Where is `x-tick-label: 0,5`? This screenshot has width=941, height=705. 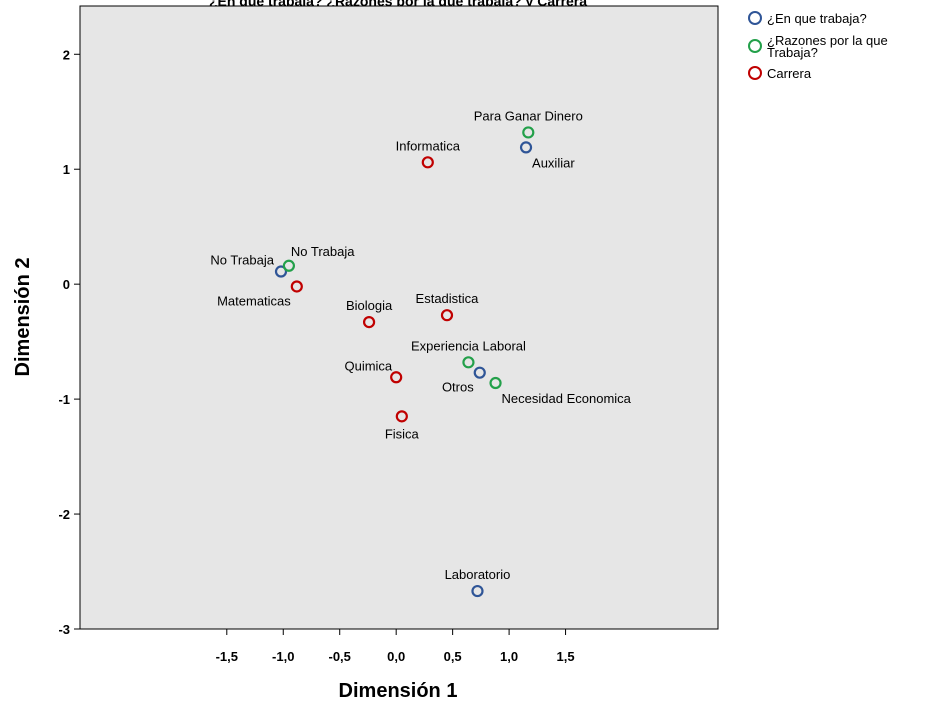 x-tick-label: 0,5 is located at coordinates (453, 656).